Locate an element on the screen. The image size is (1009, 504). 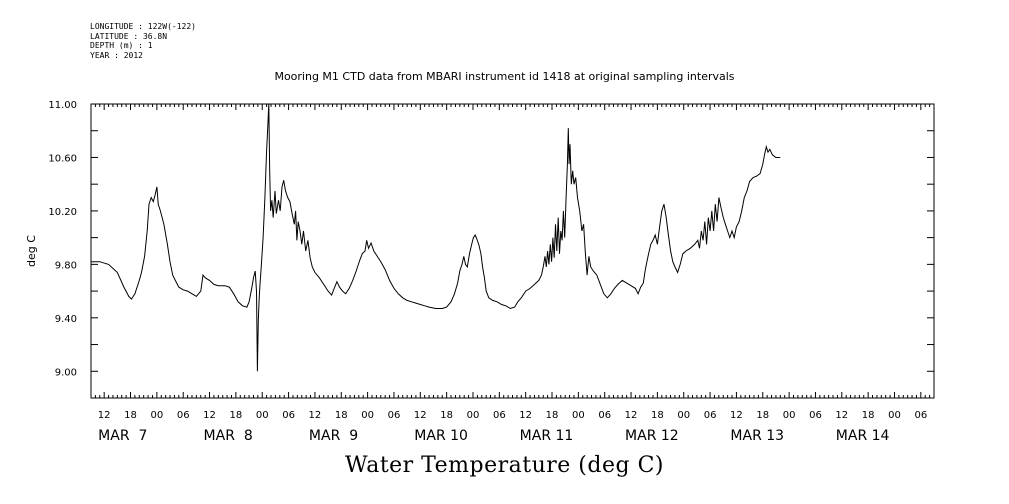
y-tick-label: 9.80 is located at coordinates (66, 265).